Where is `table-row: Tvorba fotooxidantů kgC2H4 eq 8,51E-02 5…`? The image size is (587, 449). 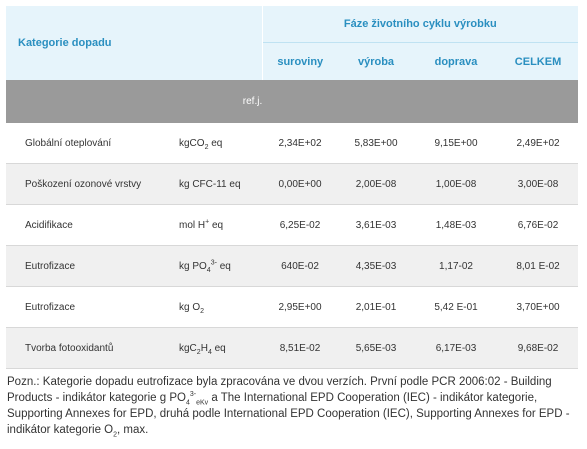 table-row: Tvorba fotooxidantů kgC2H4 eq 8,51E-02 5… is located at coordinates (292, 348).